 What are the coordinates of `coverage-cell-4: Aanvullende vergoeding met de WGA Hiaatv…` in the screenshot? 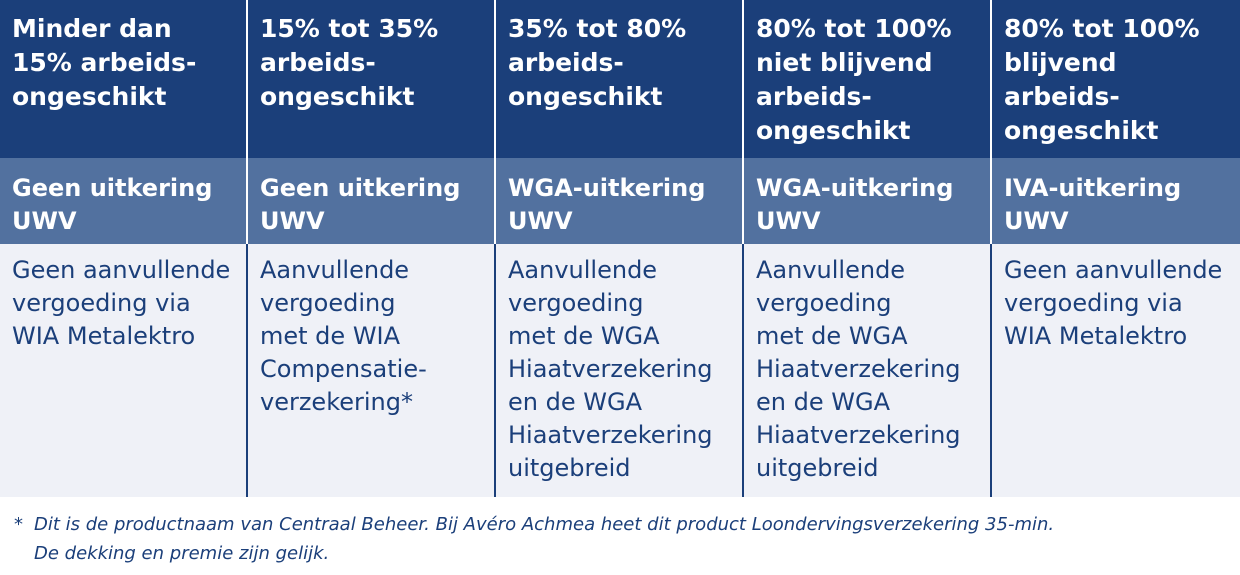 It's located at (868, 370).